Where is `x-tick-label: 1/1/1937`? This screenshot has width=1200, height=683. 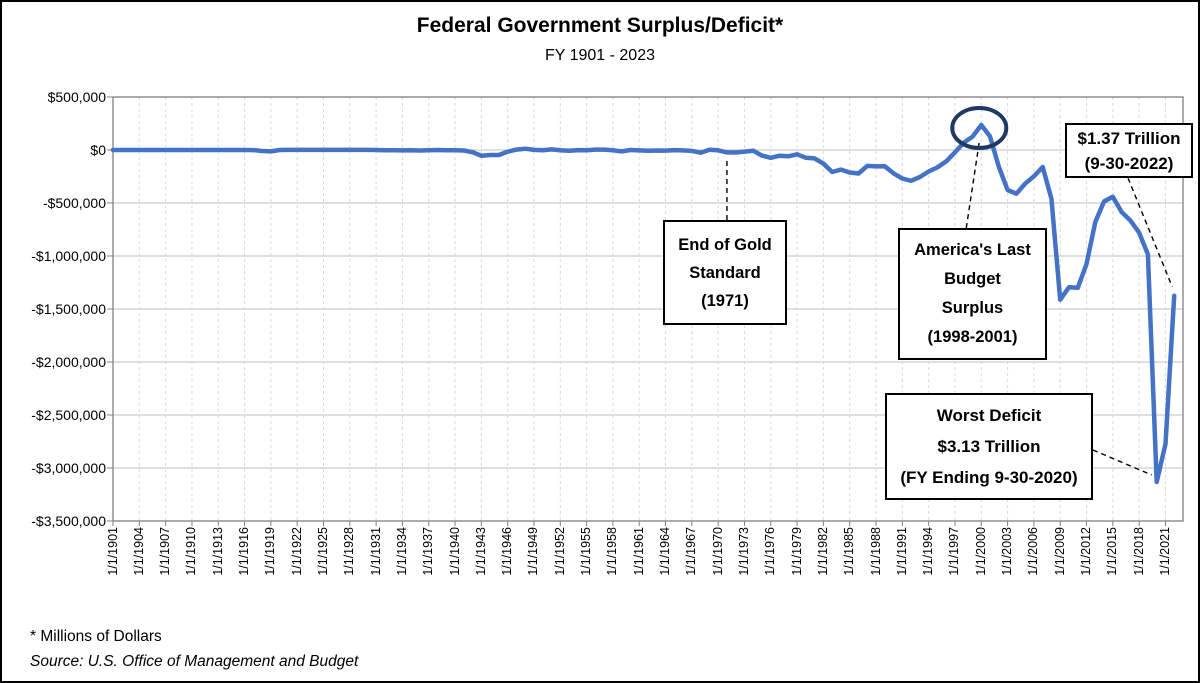 x-tick-label: 1/1/1937 is located at coordinates (428, 551).